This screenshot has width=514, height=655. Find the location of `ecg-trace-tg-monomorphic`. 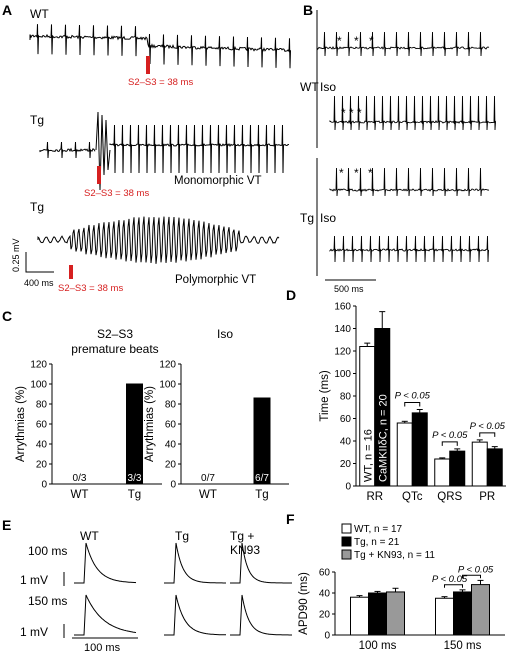

ecg-trace-tg-monomorphic is located at coordinates (164, 151).